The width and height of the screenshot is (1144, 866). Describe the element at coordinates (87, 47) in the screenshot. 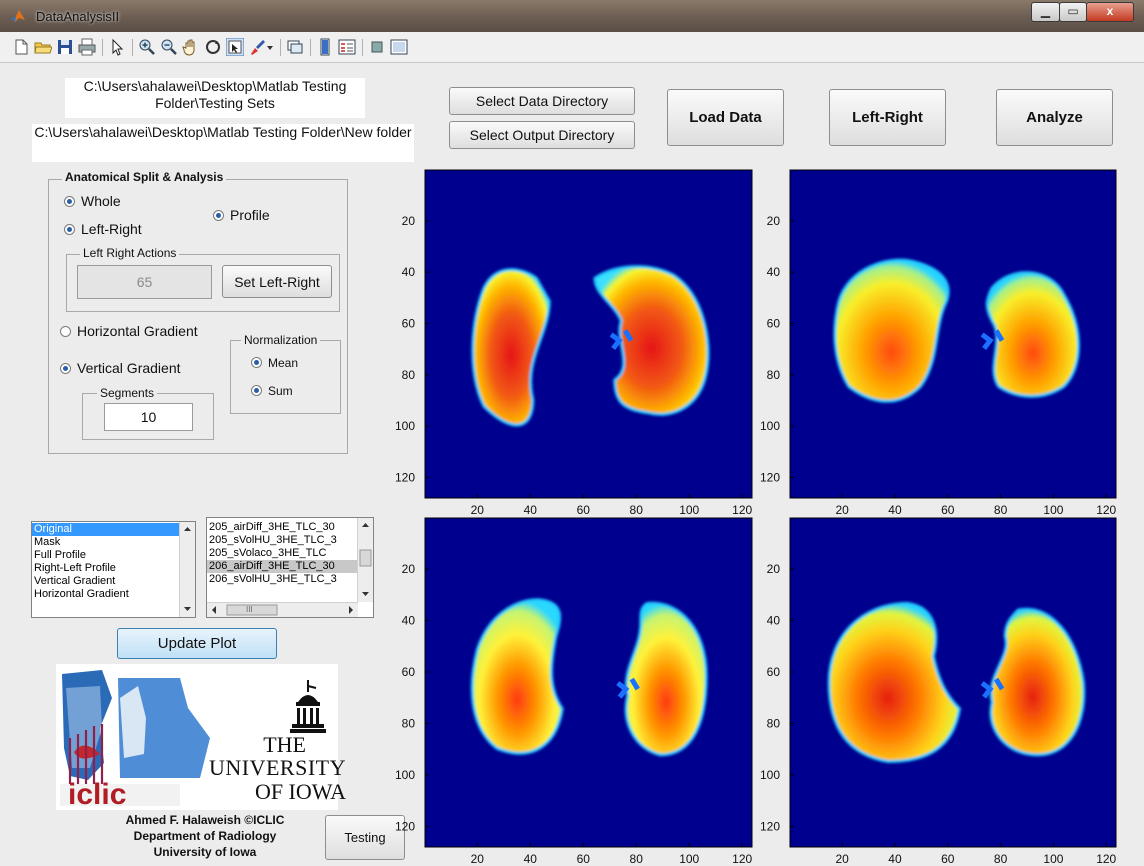

I see `print-icon` at that location.